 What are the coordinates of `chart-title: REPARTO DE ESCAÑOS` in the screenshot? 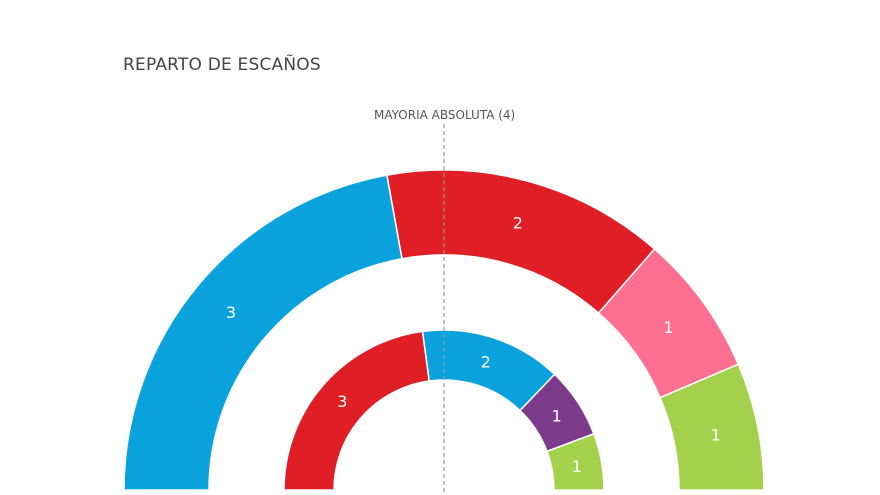 It's located at (222, 65).